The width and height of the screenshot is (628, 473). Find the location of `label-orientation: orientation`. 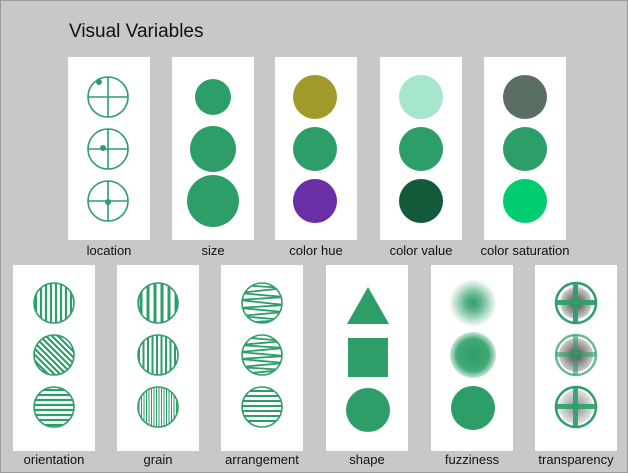

label-orientation: orientation is located at coordinates (54, 459).